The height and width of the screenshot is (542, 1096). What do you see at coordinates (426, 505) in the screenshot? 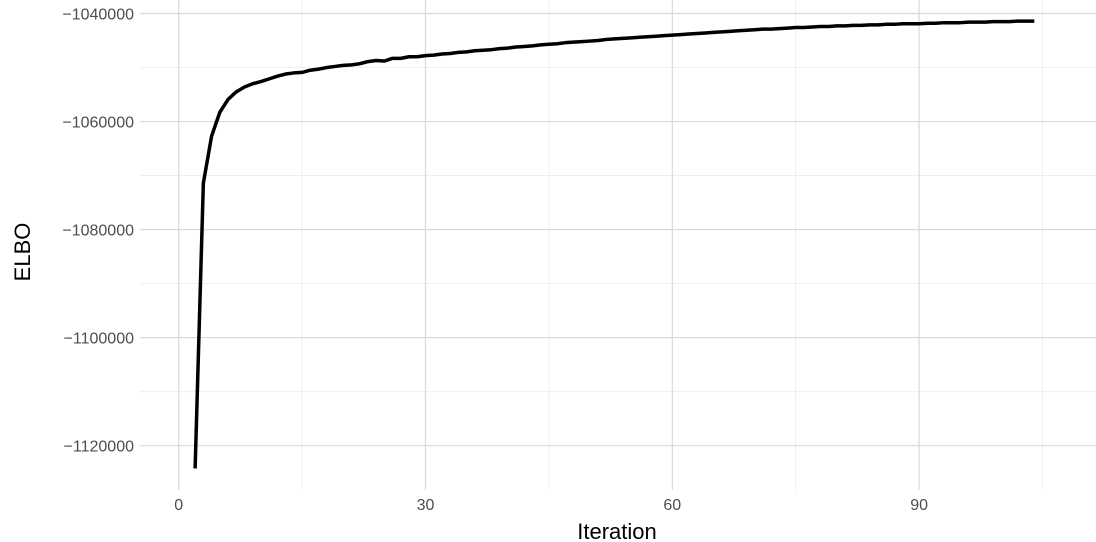
I see `x-tick-label: 30` at bounding box center [426, 505].